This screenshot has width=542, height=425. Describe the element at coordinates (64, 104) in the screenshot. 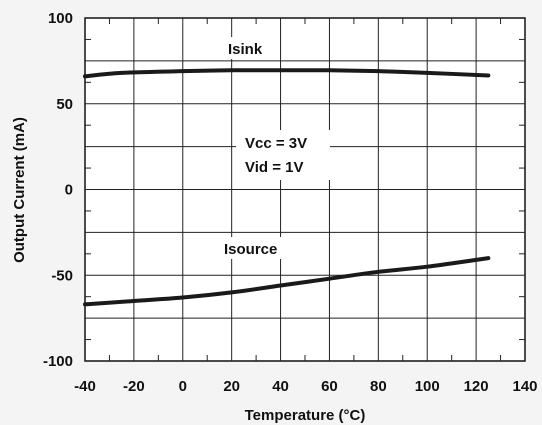

I see `y-tick-label: 50` at that location.